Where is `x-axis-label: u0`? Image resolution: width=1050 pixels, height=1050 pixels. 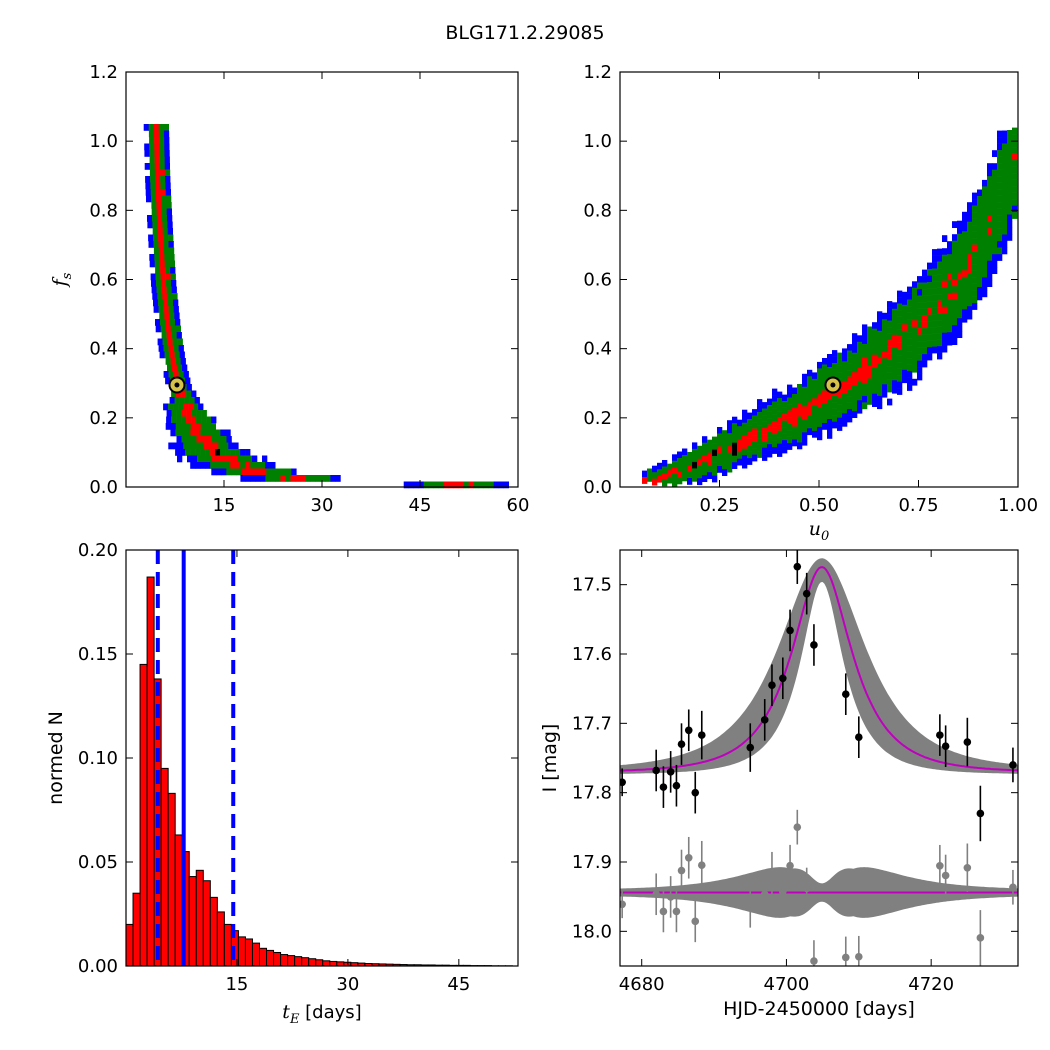 x-axis-label: u0 is located at coordinates (819, 531).